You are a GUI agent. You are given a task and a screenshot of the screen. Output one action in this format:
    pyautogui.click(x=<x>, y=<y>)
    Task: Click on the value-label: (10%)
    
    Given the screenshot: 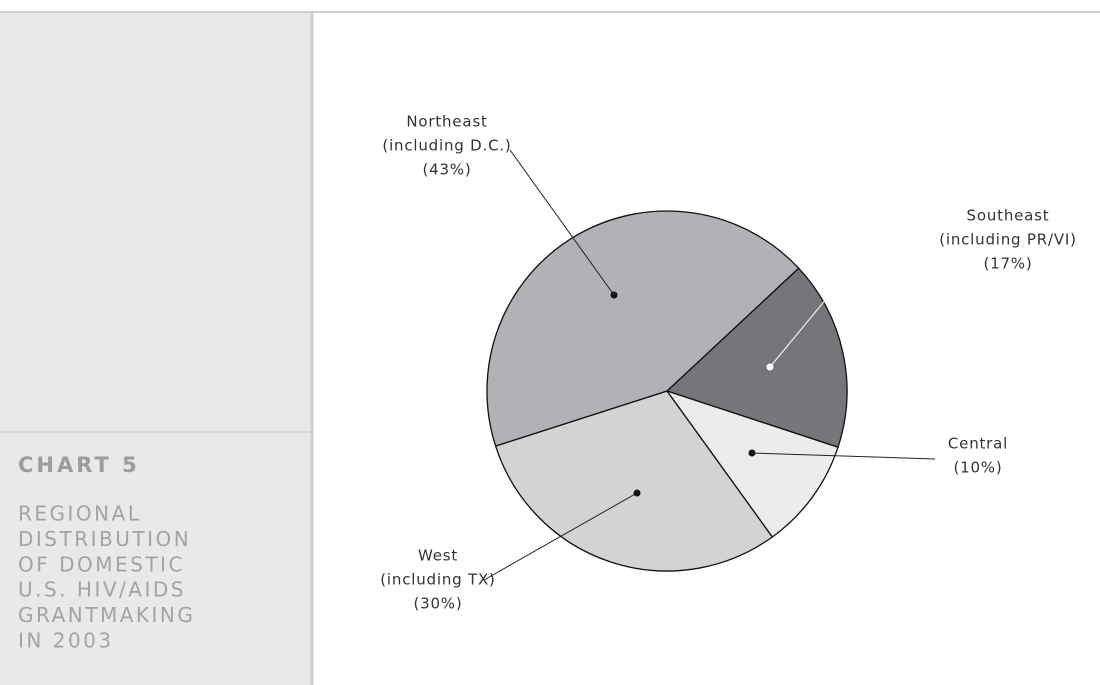 What is the action you would take?
    pyautogui.click(x=977, y=468)
    